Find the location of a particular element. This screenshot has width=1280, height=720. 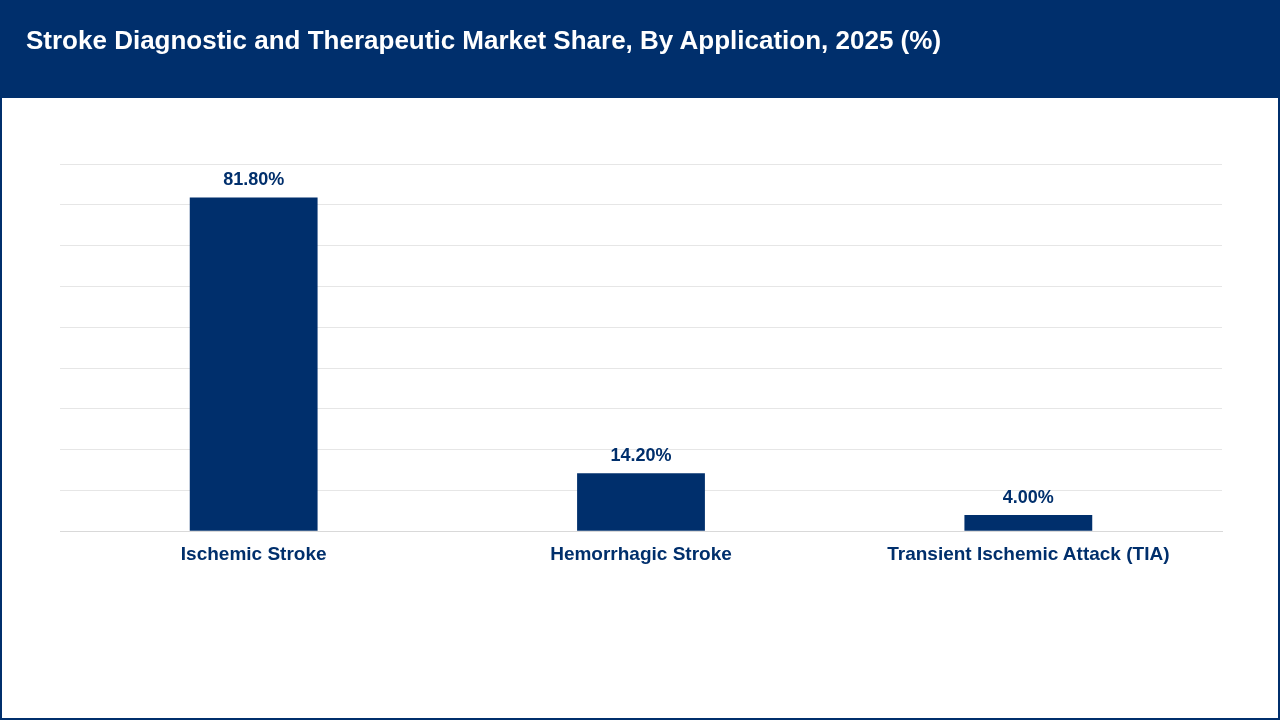

x-tick-label: Transient Ischemic Attack (TIA) is located at coordinates (1028, 553).